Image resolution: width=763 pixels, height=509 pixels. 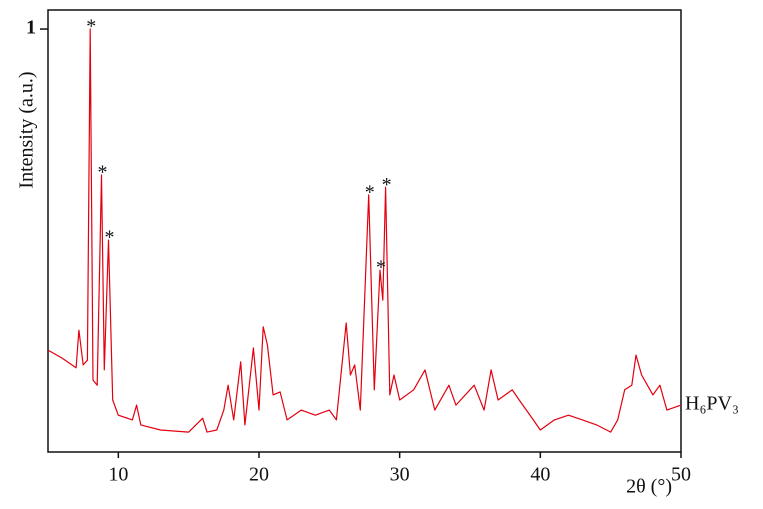 What do you see at coordinates (27, 129) in the screenshot?
I see `y-axis-label: Intensity (a.u.)` at bounding box center [27, 129].